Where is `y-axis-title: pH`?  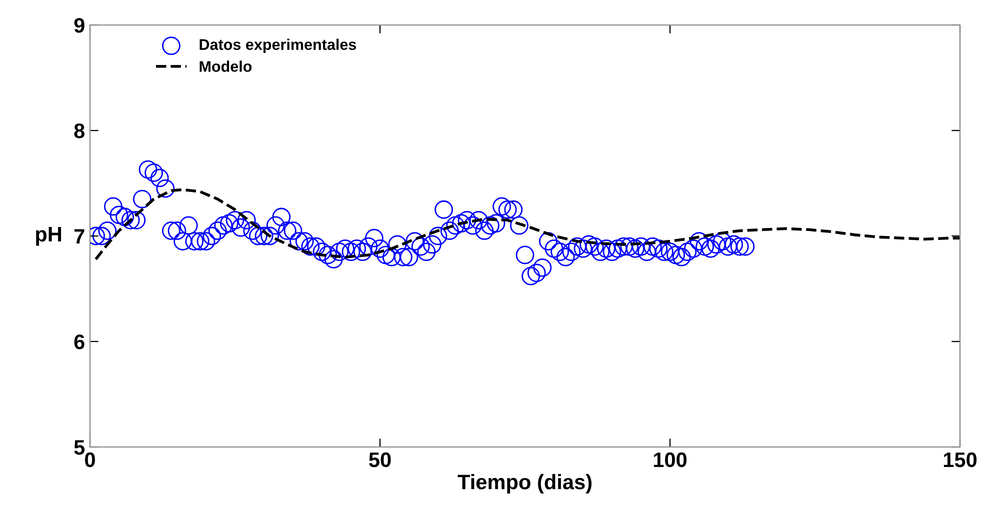 y-axis-title: pH is located at coordinates (49, 236).